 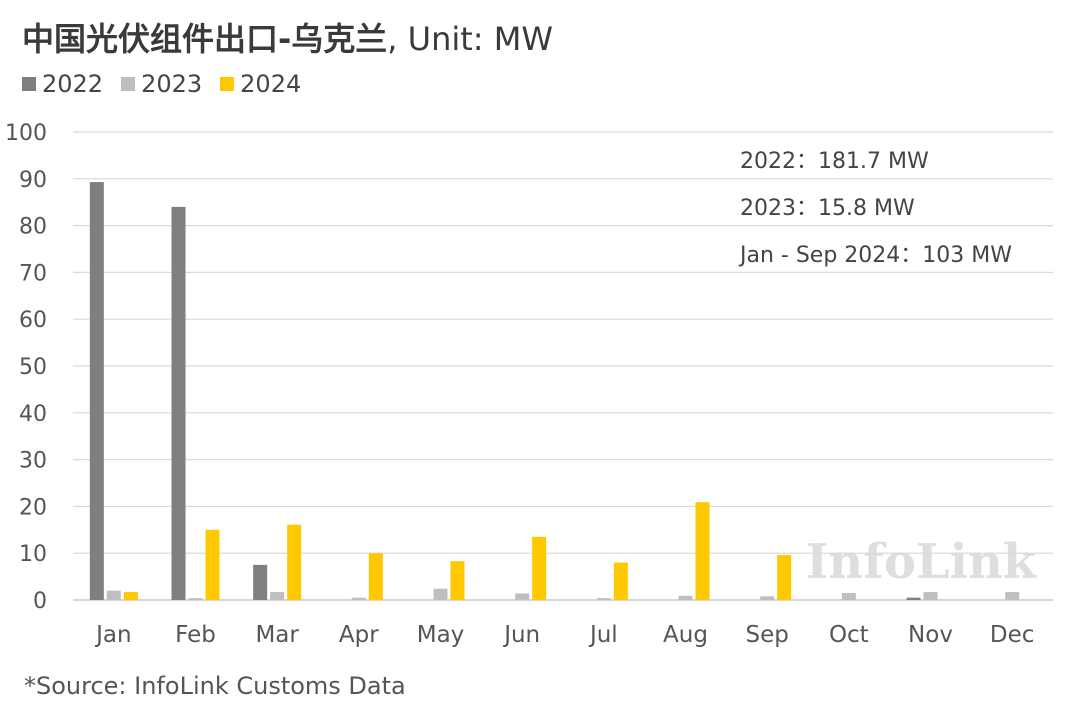 I want to click on legend-swatch-2022, so click(x=29, y=84).